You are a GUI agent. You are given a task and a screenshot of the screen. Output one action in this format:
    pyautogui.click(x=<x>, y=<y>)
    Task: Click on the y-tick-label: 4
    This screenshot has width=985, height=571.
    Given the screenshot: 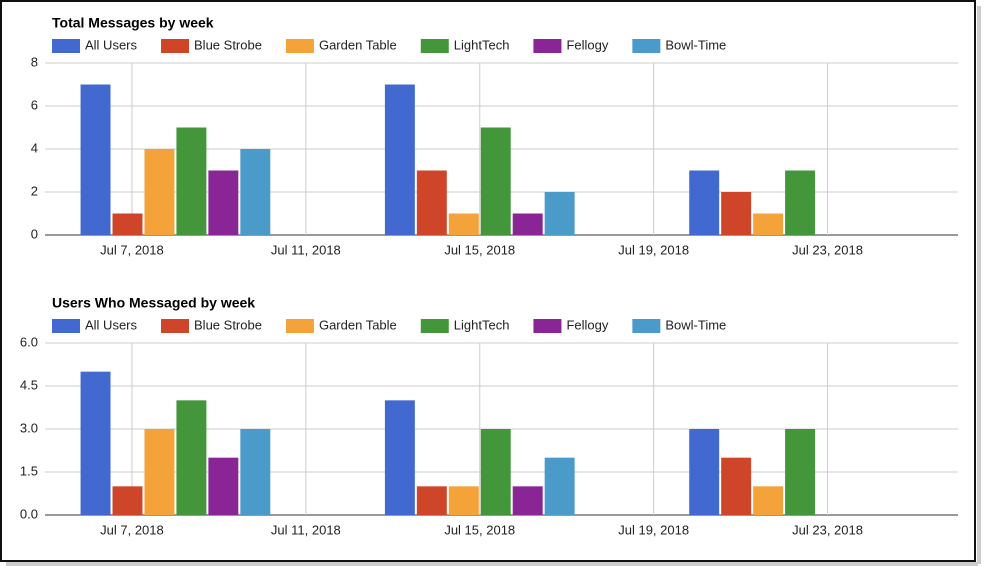 What is the action you would take?
    pyautogui.click(x=34, y=147)
    